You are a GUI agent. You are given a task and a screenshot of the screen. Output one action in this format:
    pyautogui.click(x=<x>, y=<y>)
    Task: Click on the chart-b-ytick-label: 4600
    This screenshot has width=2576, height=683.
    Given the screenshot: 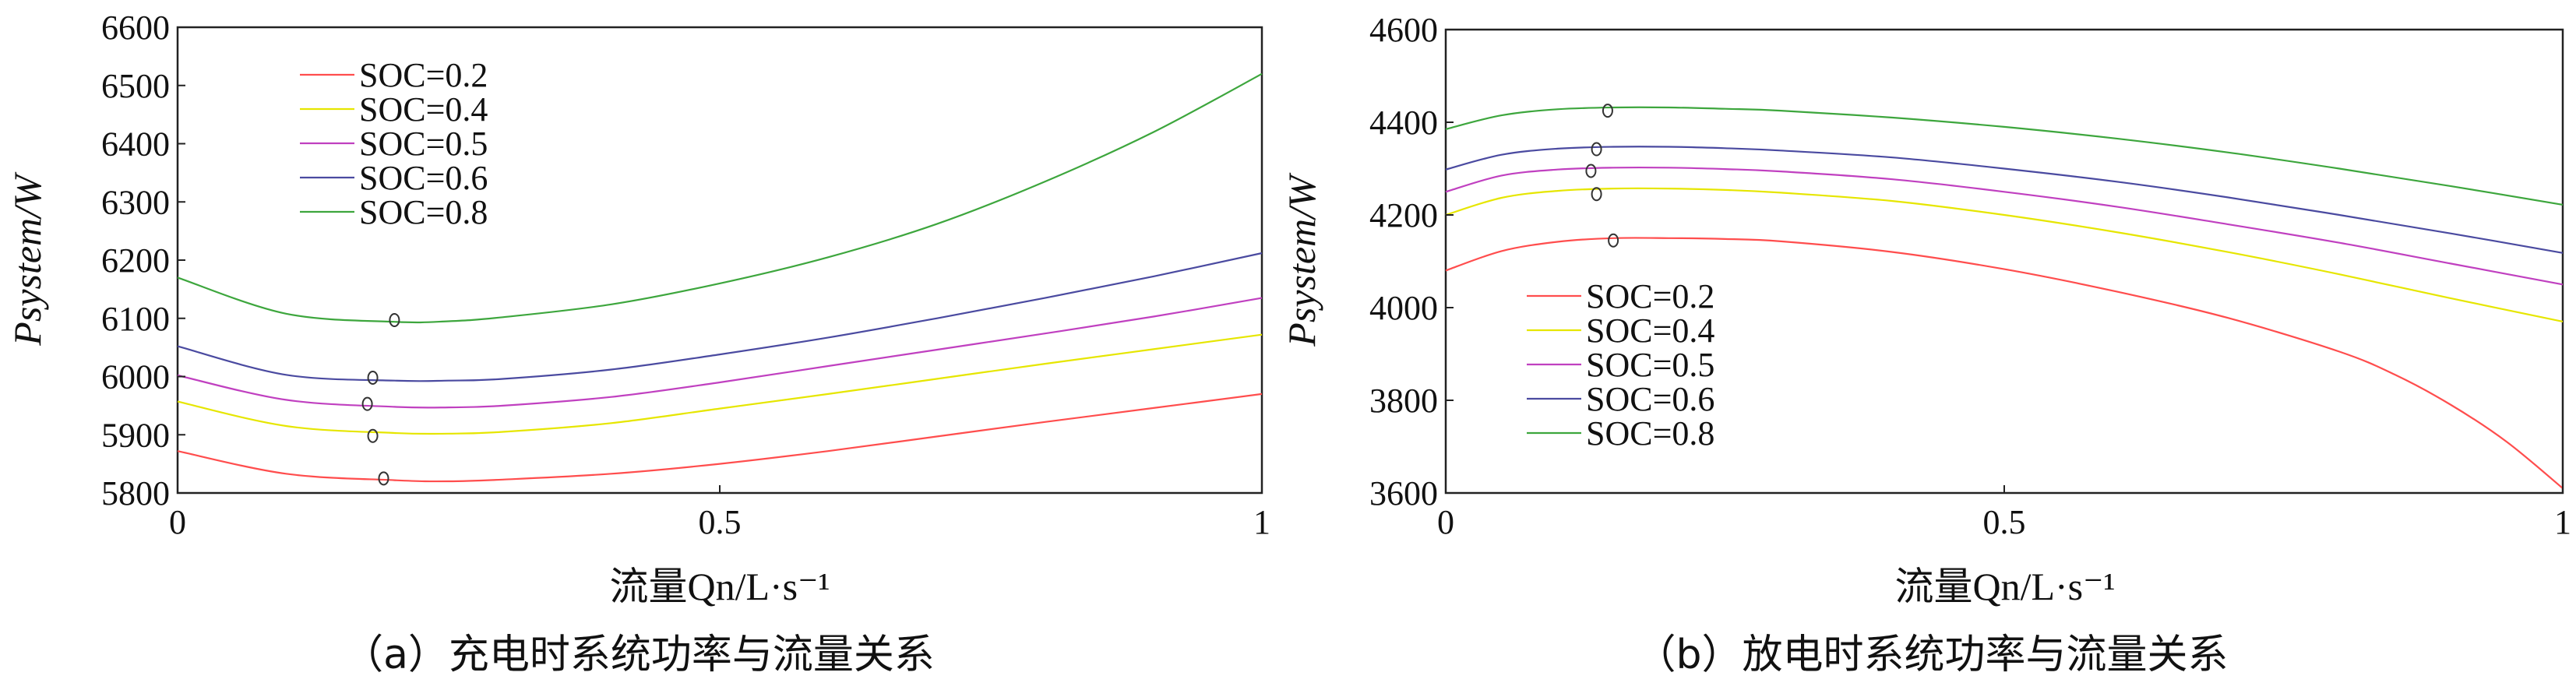 What is the action you would take?
    pyautogui.click(x=1403, y=30)
    